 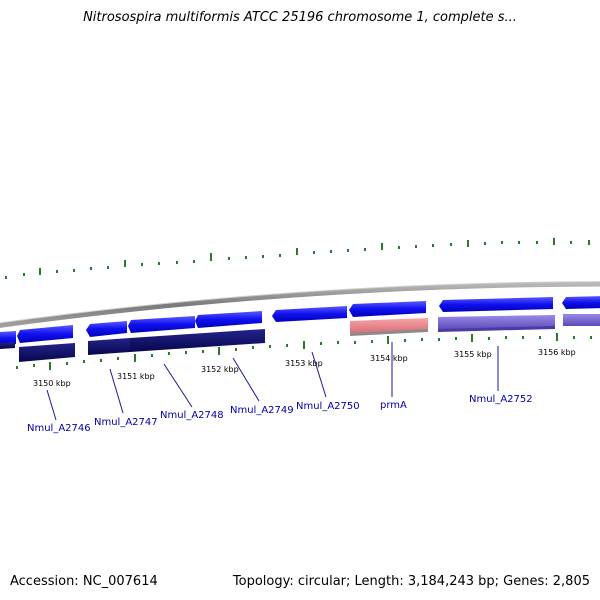 What do you see at coordinates (126, 422) in the screenshot?
I see `gene-label-nmul-a2747: Nmul_A2747` at bounding box center [126, 422].